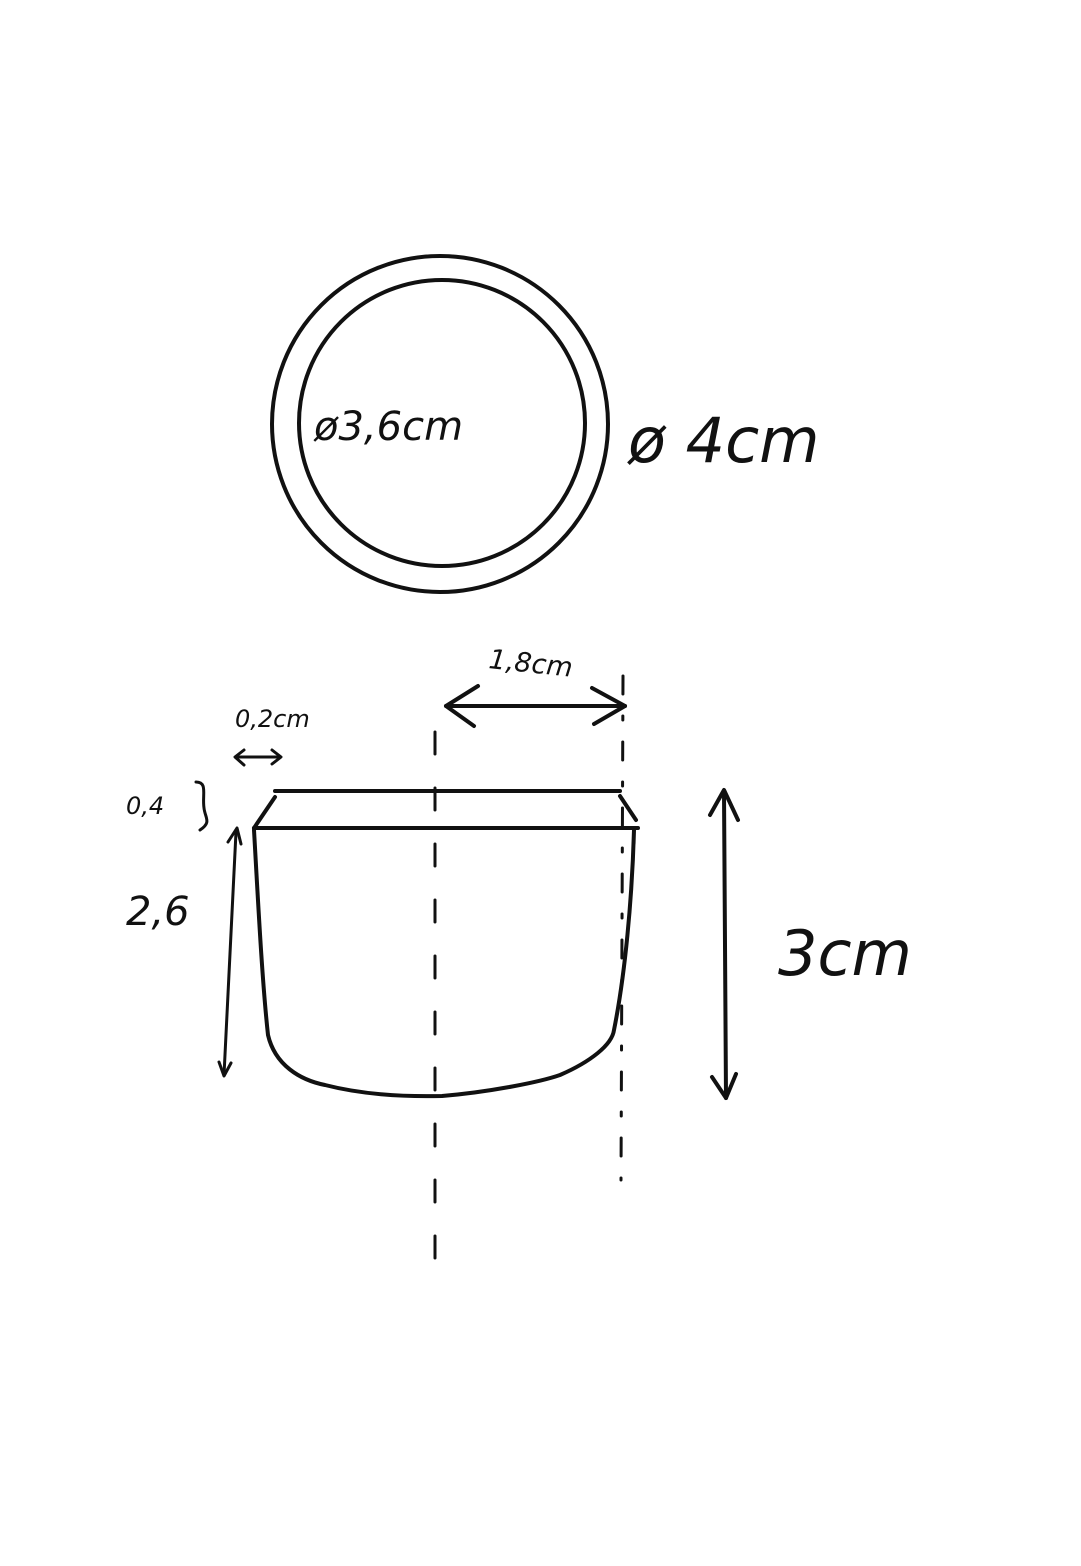 This screenshot has width=1081, height=1566. What do you see at coordinates (145, 806) in the screenshot?
I see `rim-height-label: 0,4` at bounding box center [145, 806].